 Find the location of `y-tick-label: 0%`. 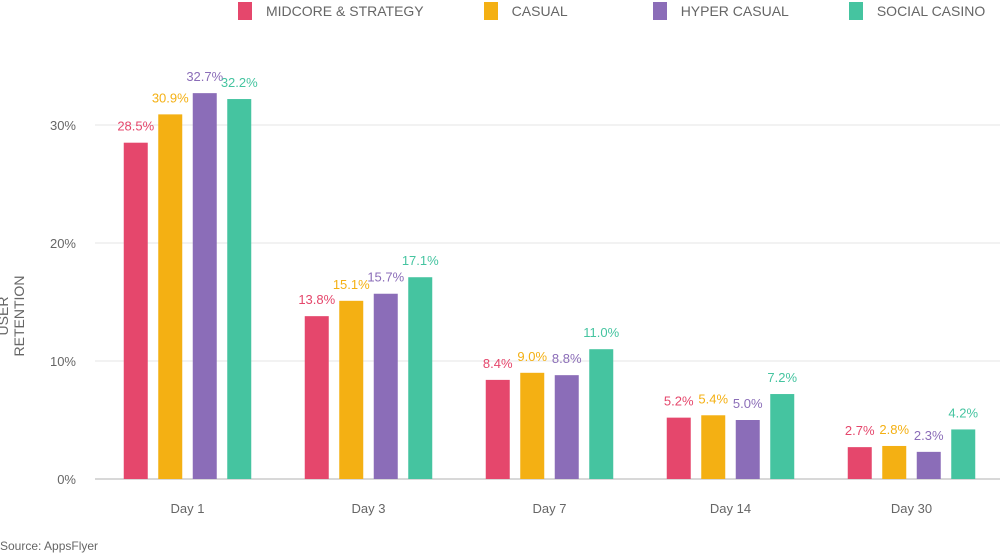

y-tick-label: 0% is located at coordinates (66, 479).